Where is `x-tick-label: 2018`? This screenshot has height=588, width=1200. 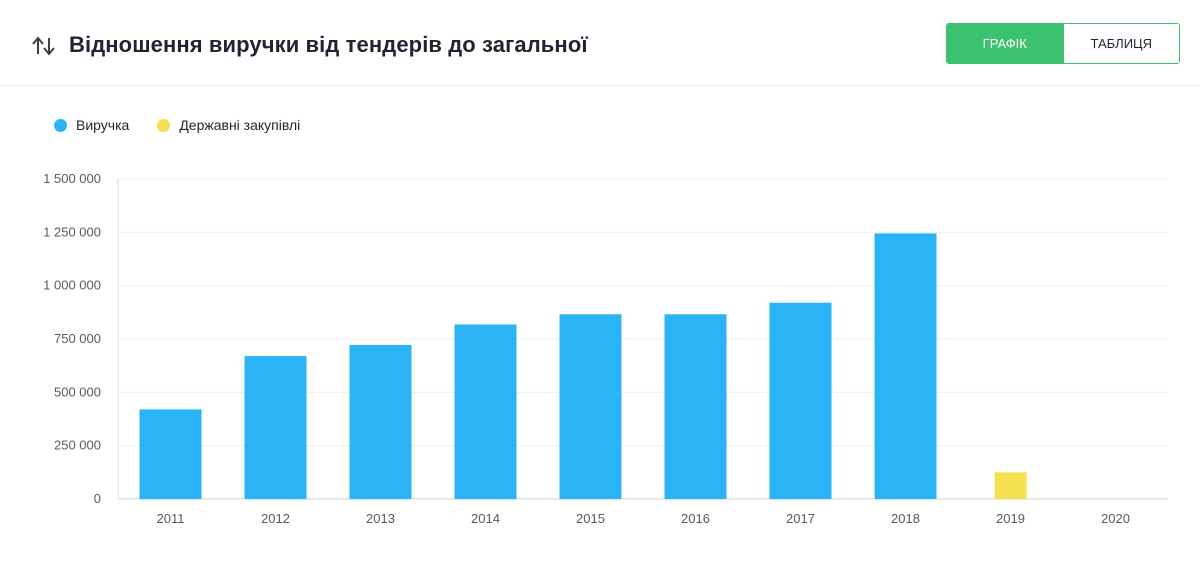
x-tick-label: 2018 is located at coordinates (905, 518).